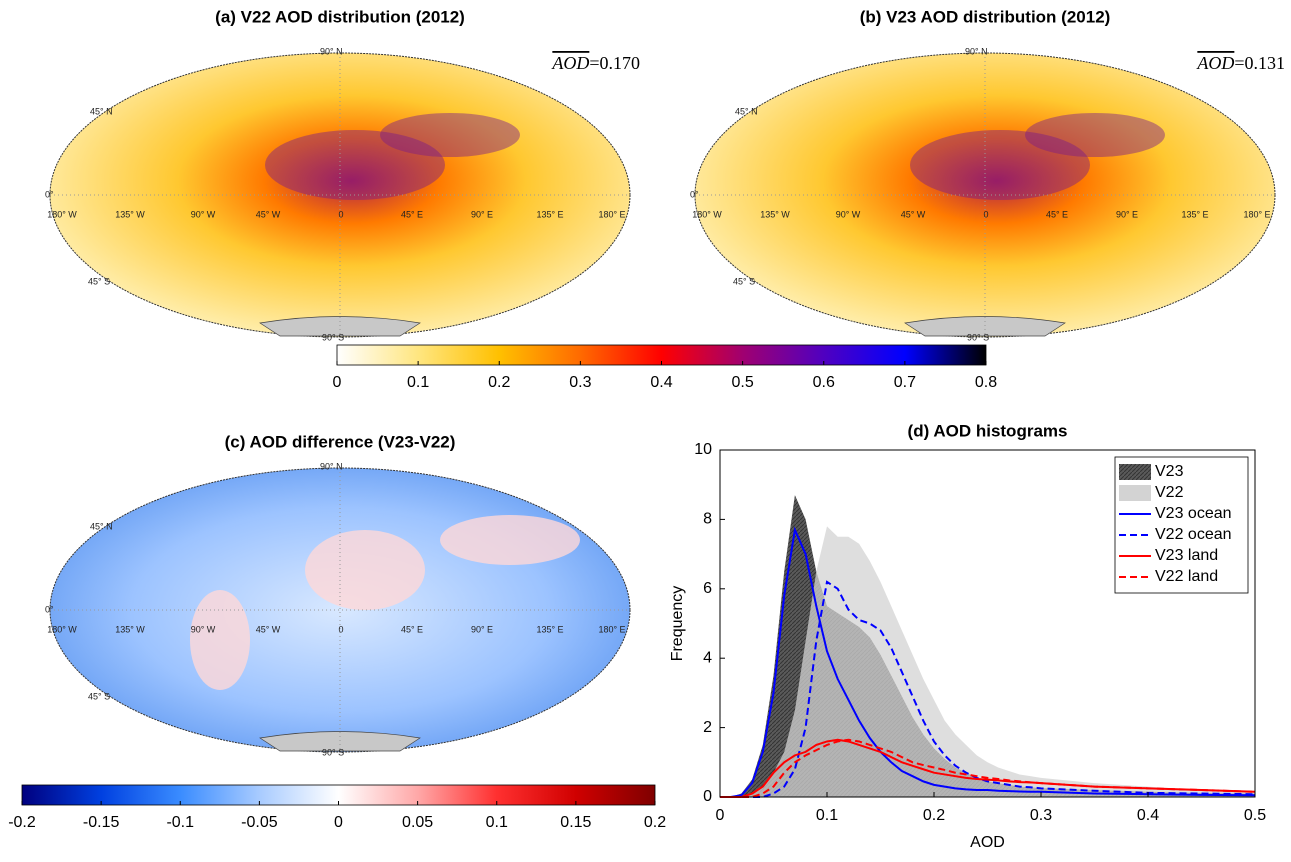 This screenshot has height=862, width=1291. I want to click on area, so click(987, 661).